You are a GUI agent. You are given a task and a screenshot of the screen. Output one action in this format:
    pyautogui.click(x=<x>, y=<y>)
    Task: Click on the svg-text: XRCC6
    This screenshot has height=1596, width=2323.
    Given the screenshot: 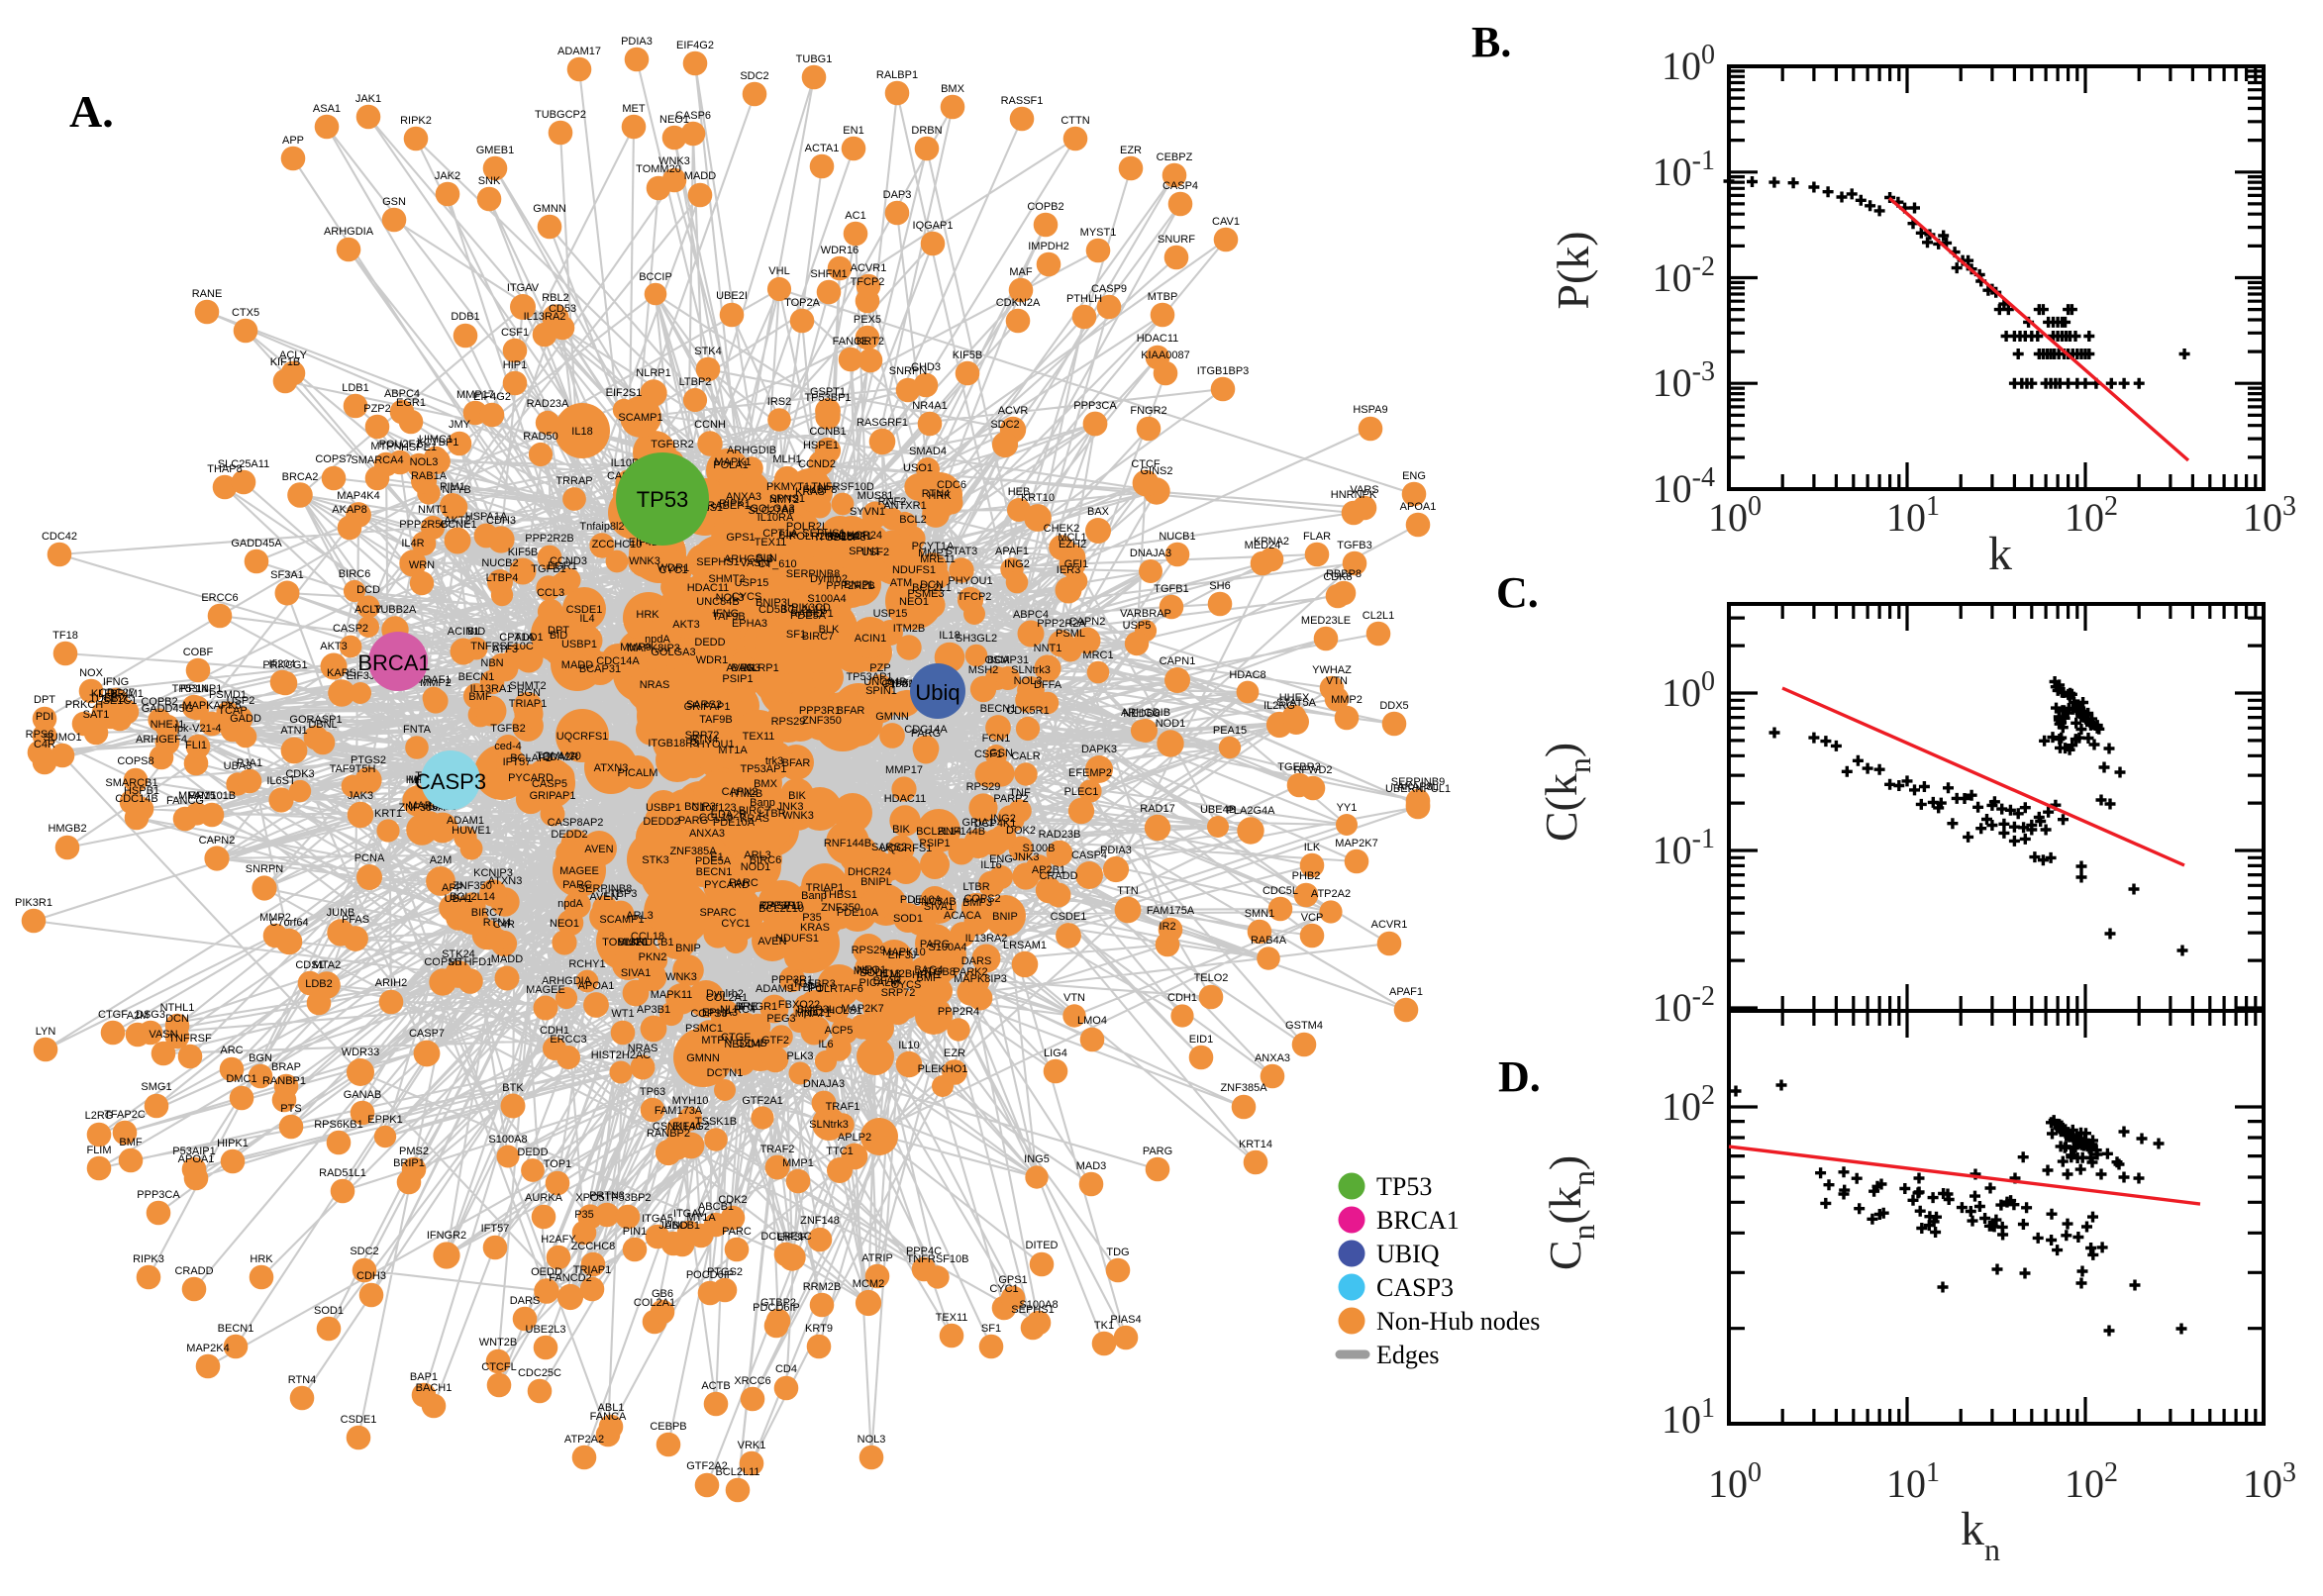 What is the action you would take?
    pyautogui.click(x=752, y=1381)
    